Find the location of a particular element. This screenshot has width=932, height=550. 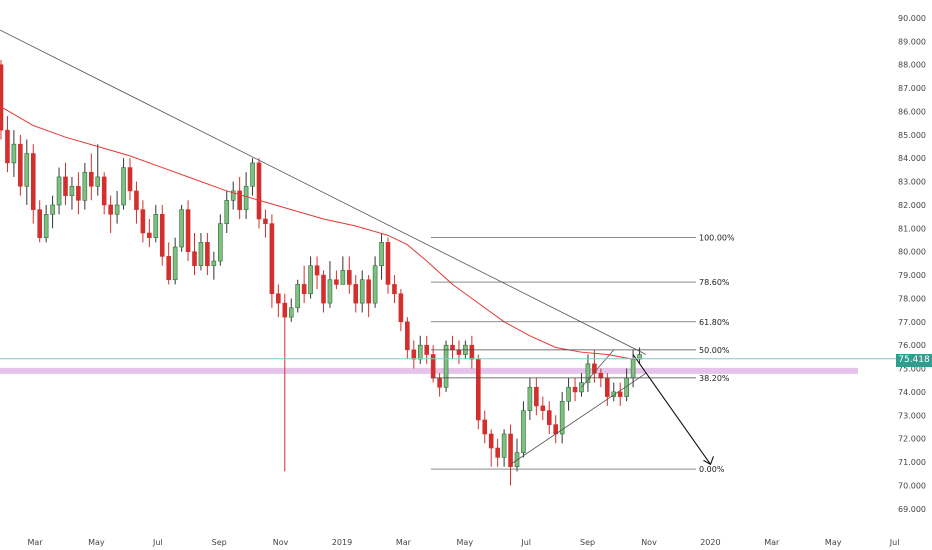

forecast-arrow-head is located at coordinates (709, 461).